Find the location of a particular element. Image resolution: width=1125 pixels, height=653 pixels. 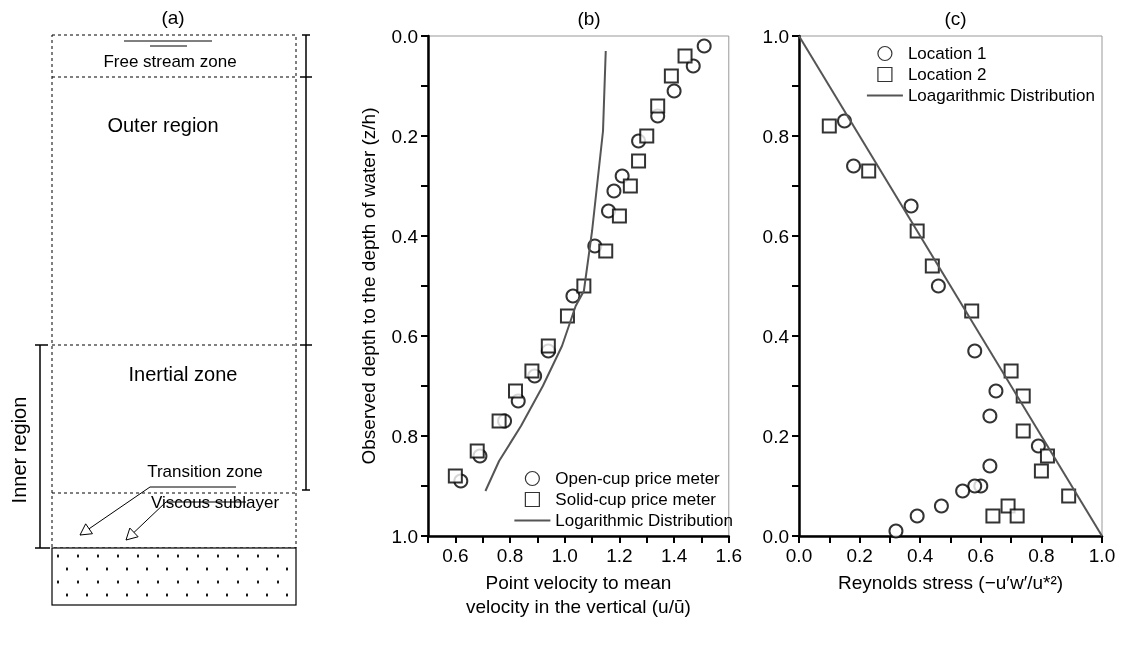

x-tick-label: 1.4 is located at coordinates (674, 555).